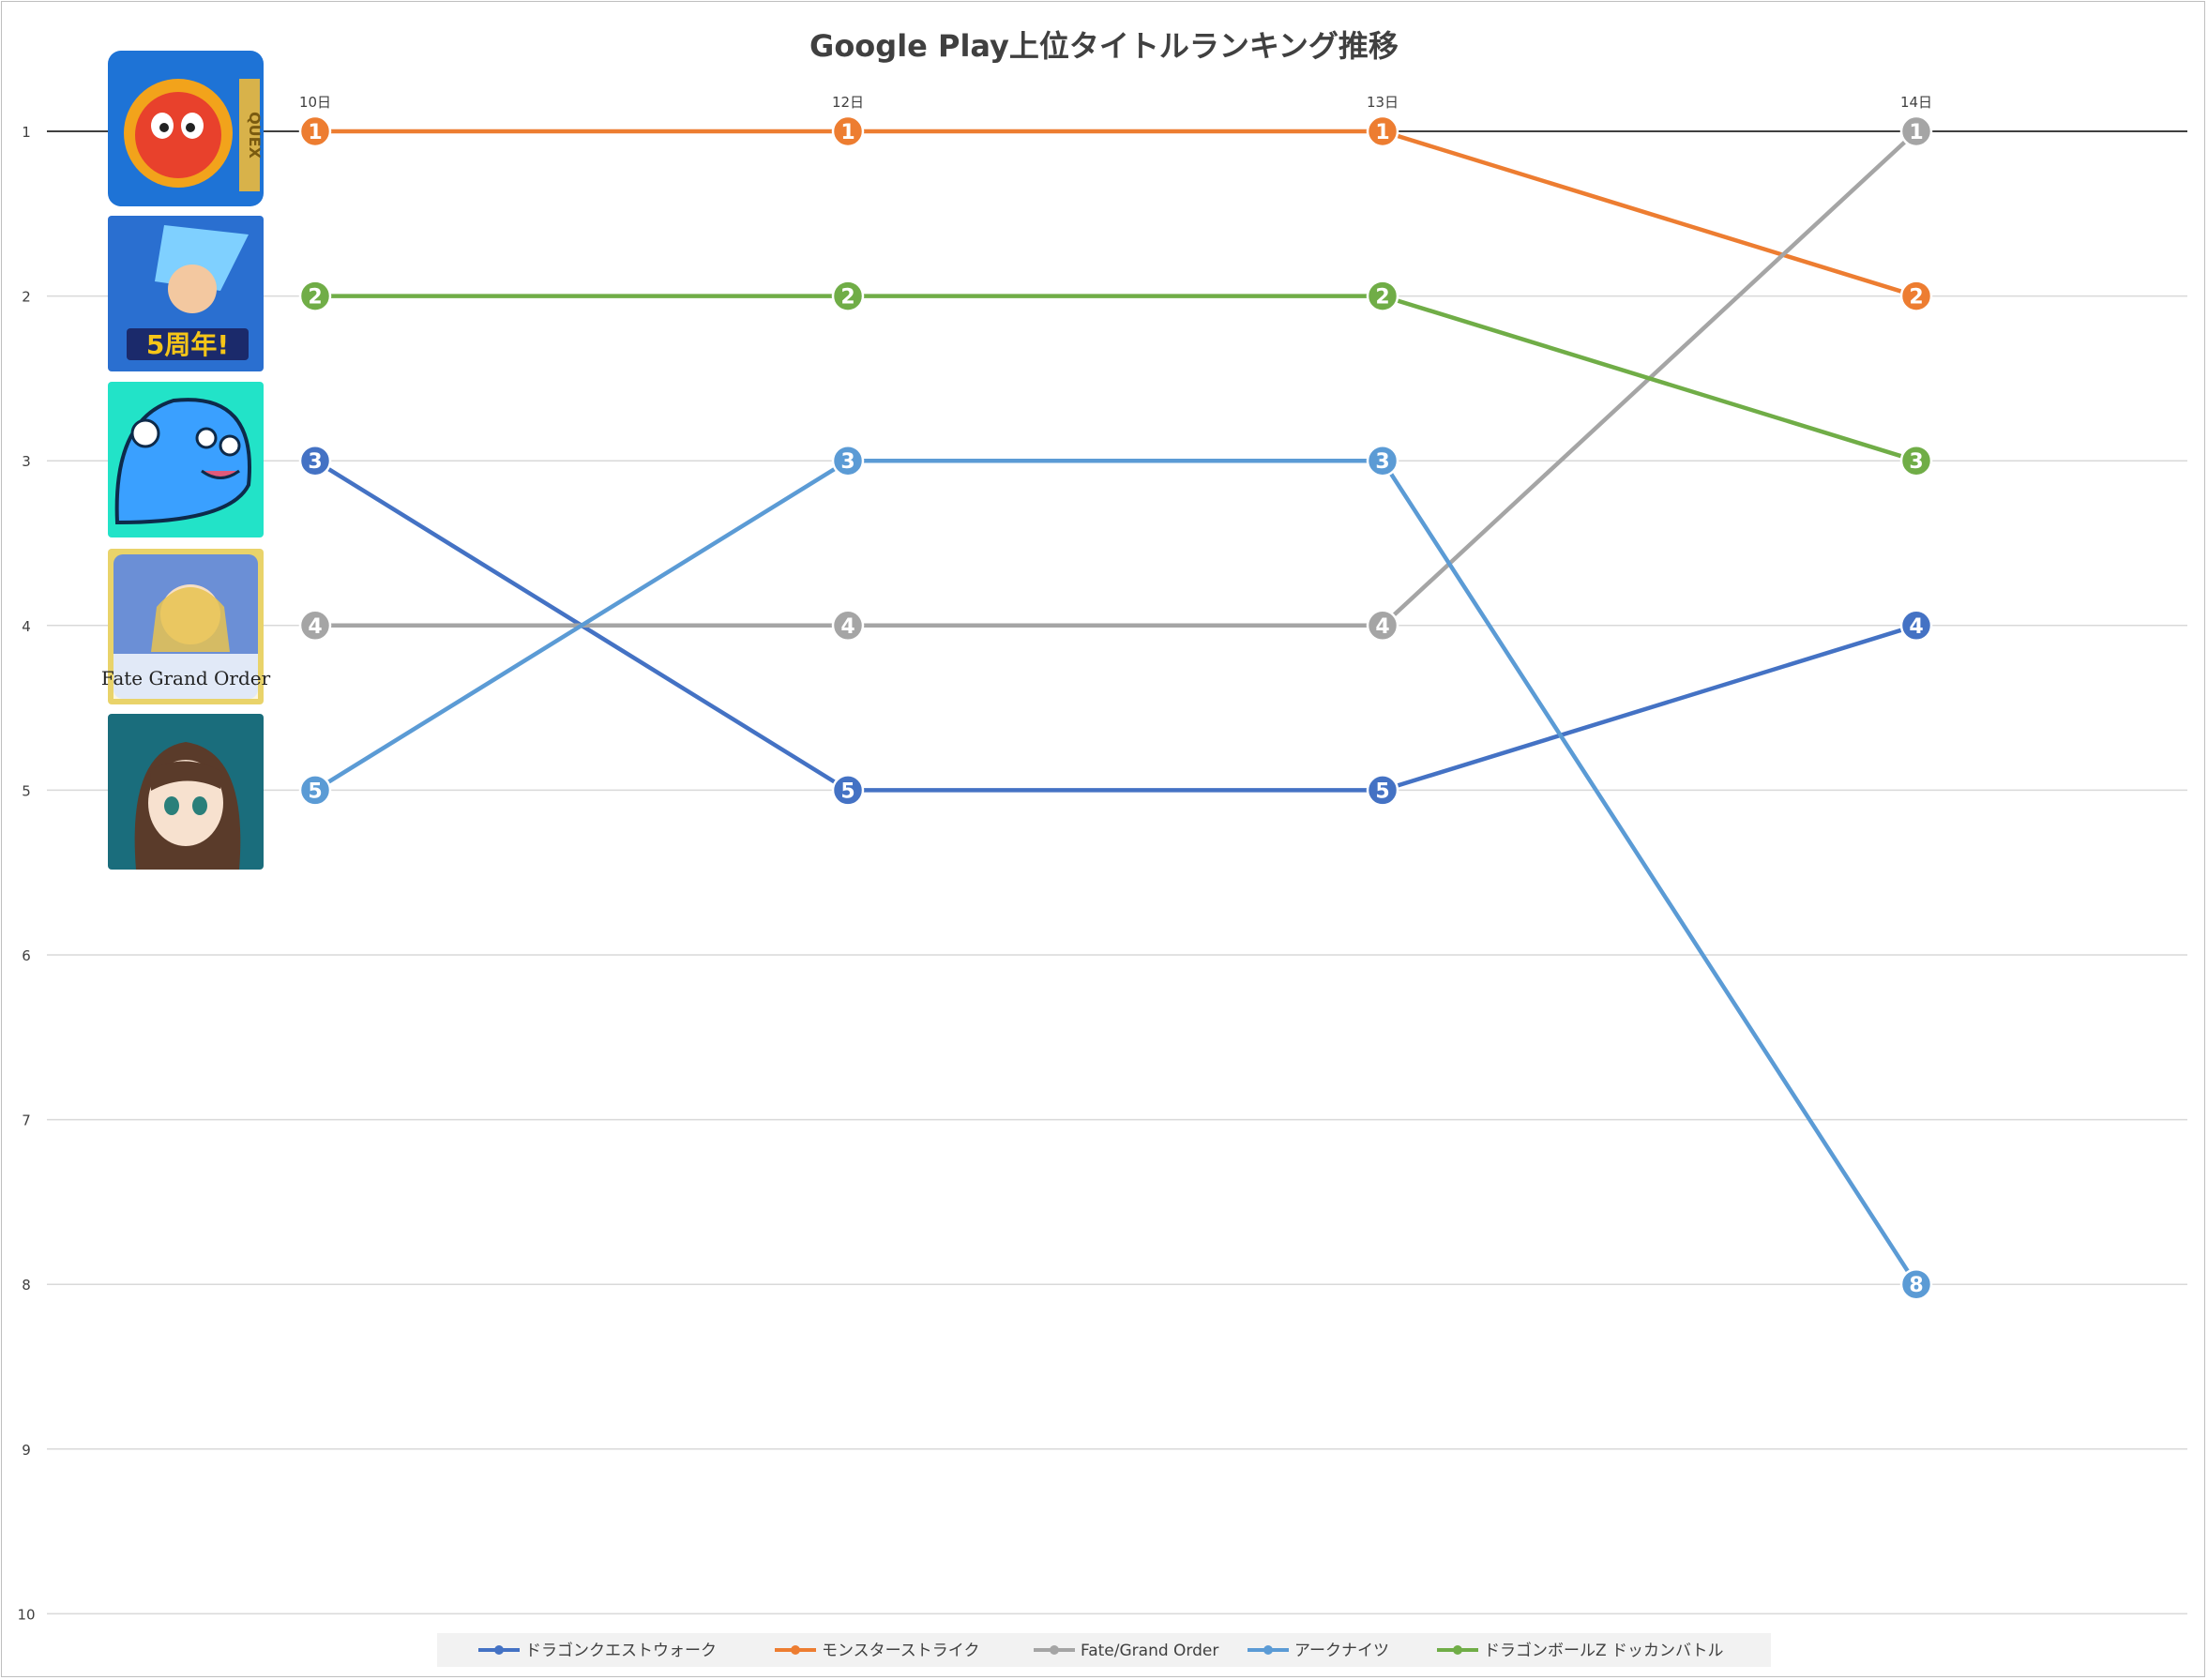  What do you see at coordinates (1104, 46) in the screenshot?
I see `chart-title: Google Play上位タイトルランキング推移` at bounding box center [1104, 46].